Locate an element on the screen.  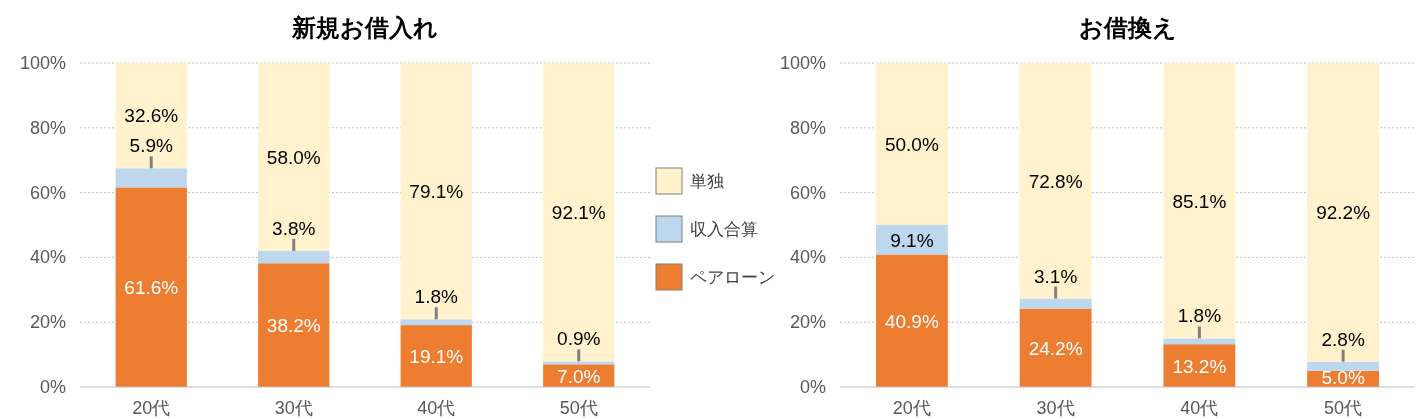
data-label: 3.1% is located at coordinates (1055, 276).